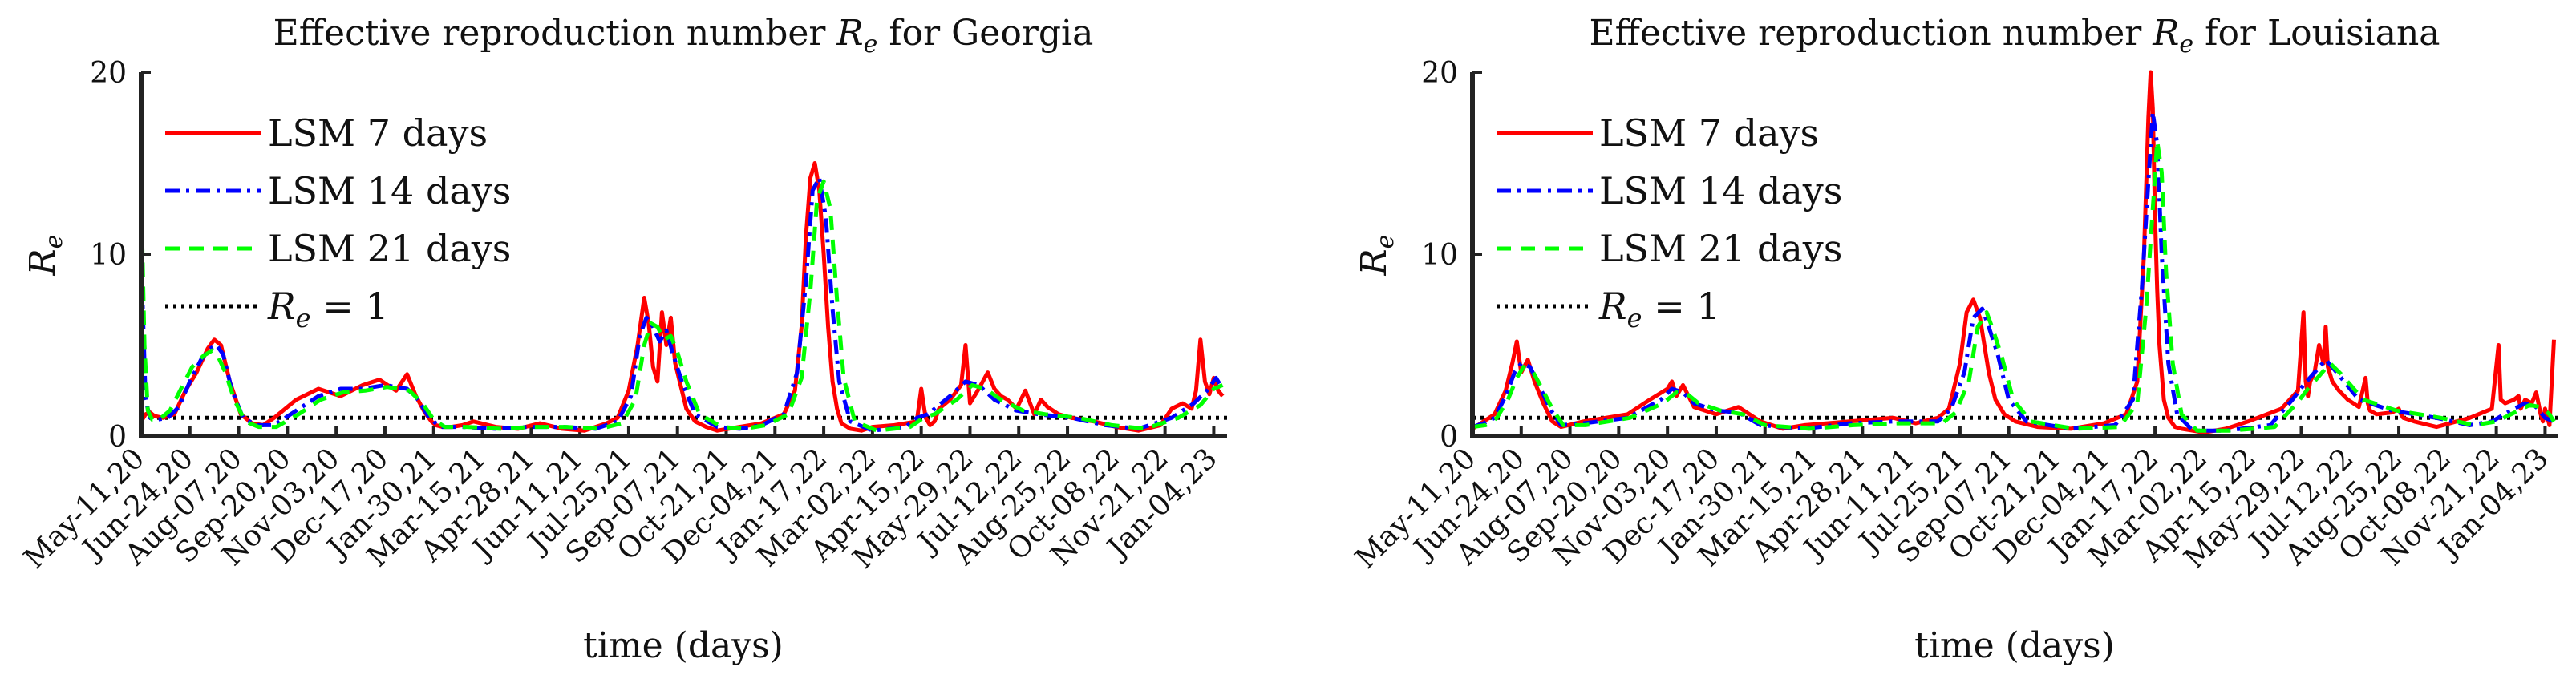  Describe the element at coordinates (338, 222) in the screenshot. I see `legend-georgia: LSM 7 days LSM 14 days LSM 21 days Re = 1` at that location.